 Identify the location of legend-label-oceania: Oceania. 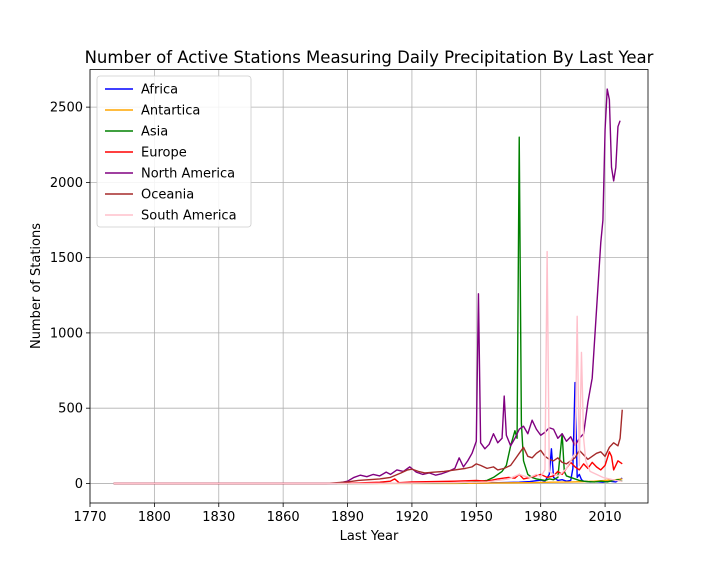
(167, 195).